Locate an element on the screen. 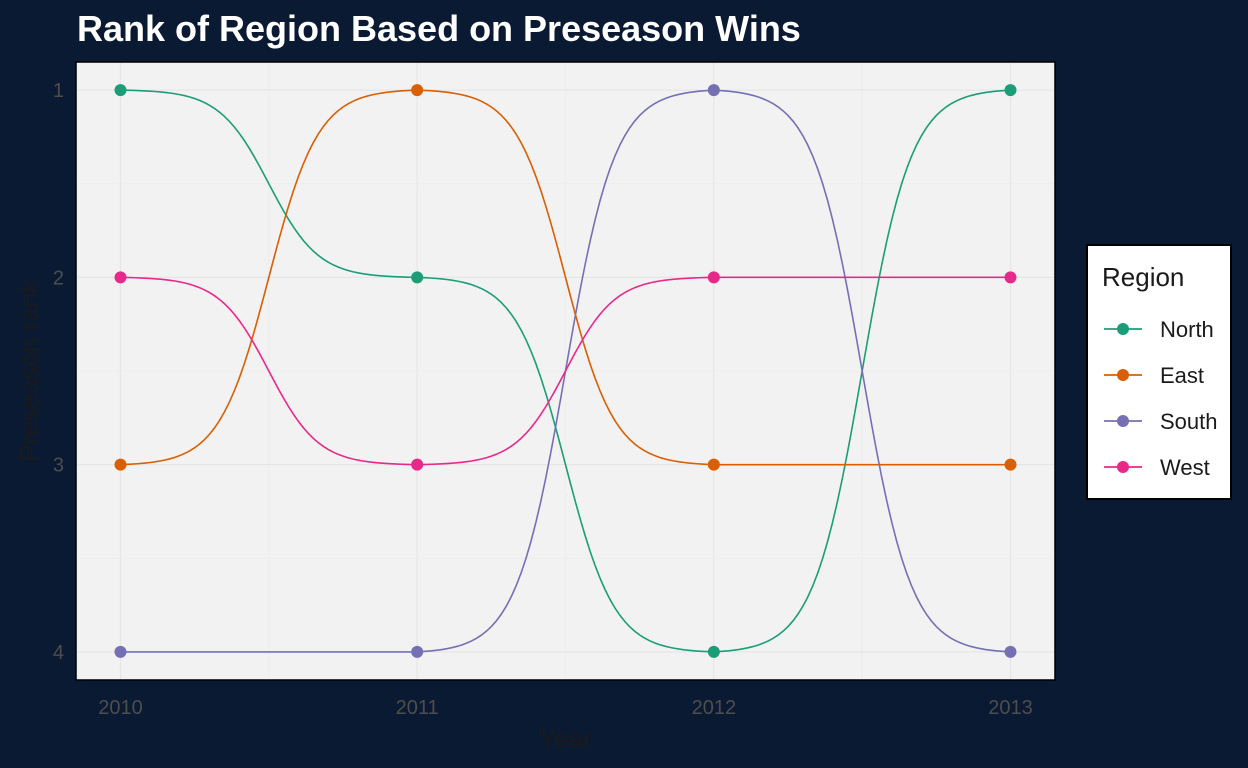 The width and height of the screenshot is (1248, 768). point-west-2013 is located at coordinates (1010, 277).